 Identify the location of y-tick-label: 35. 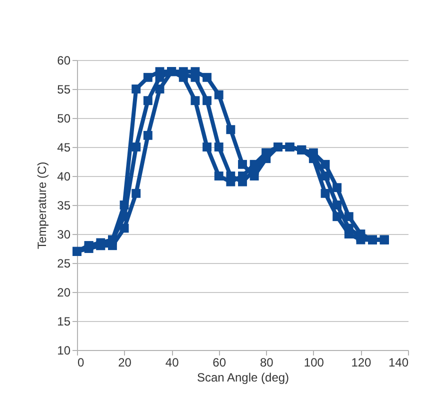
(64, 205).